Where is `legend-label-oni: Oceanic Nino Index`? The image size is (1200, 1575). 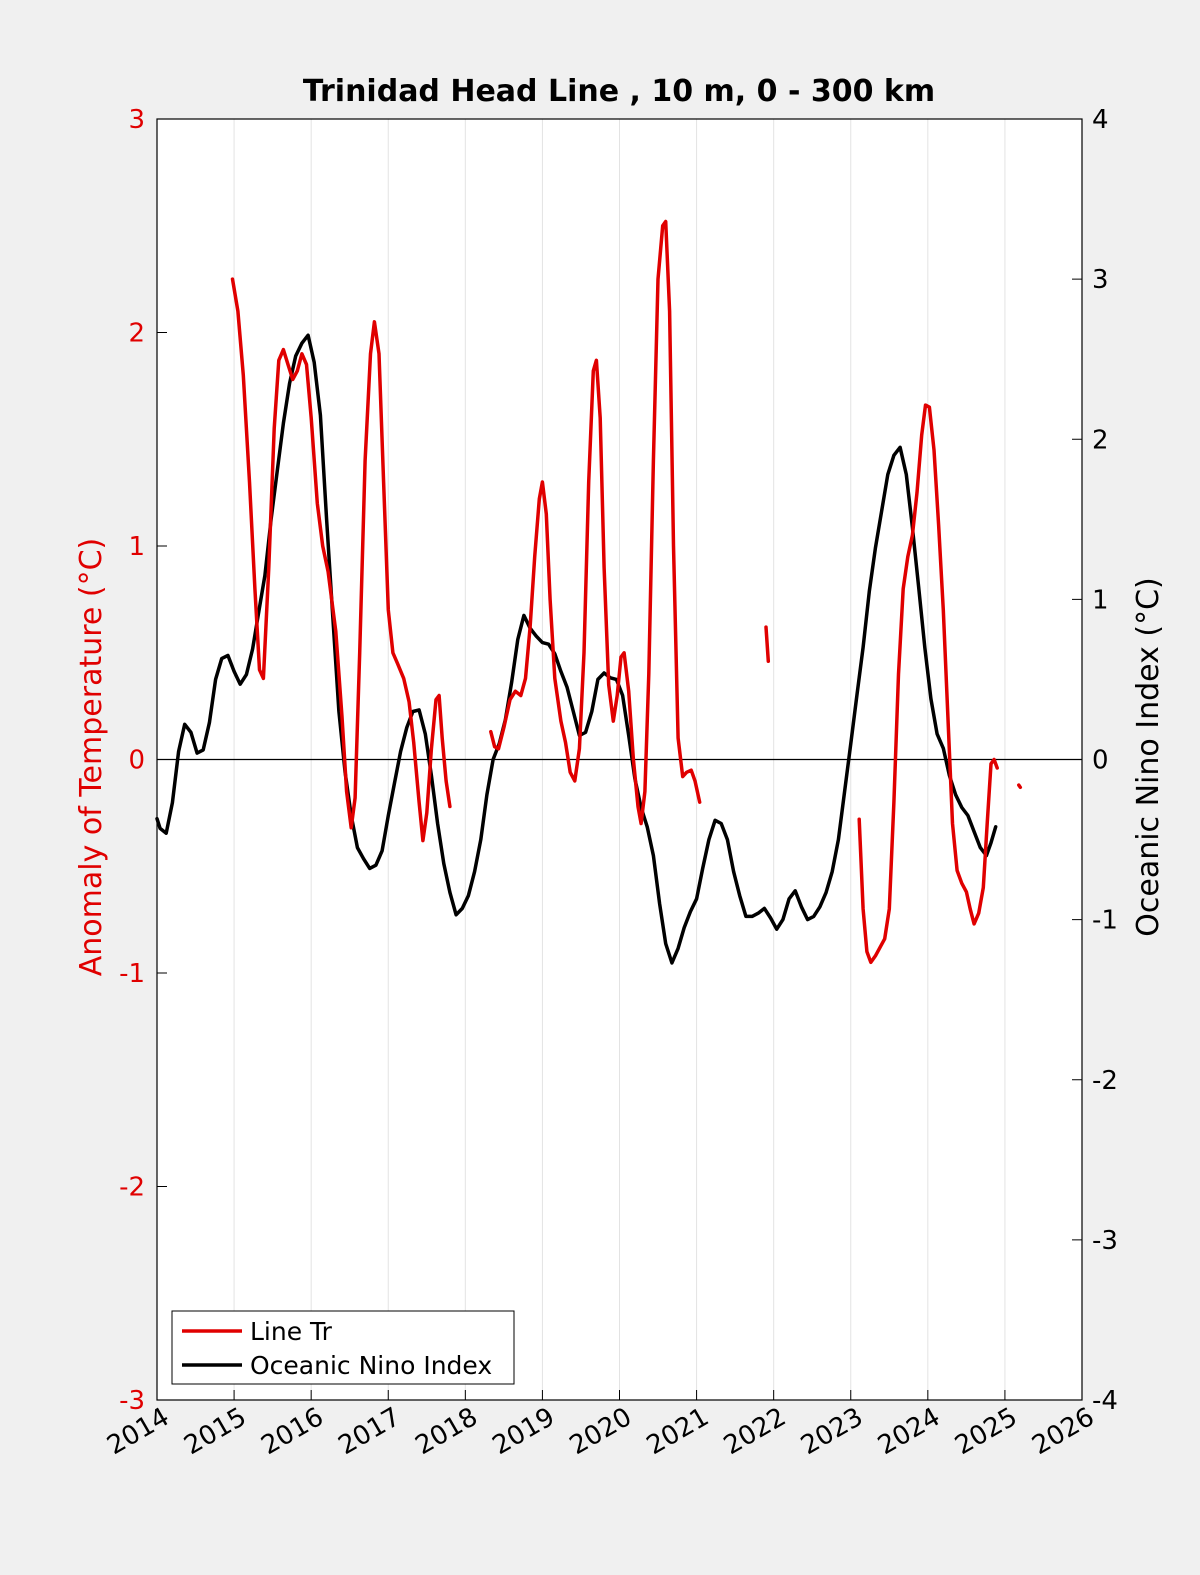 legend-label-oni: Oceanic Nino Index is located at coordinates (371, 1365).